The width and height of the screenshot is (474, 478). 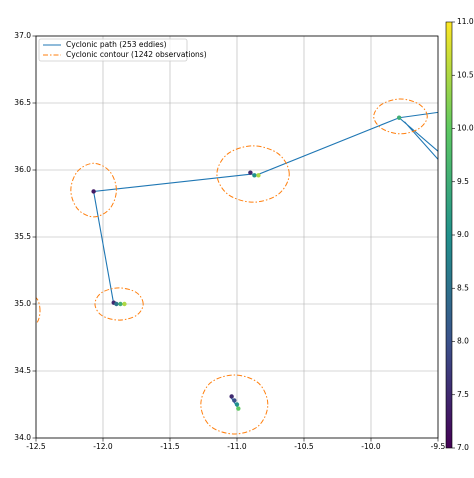 What do you see at coordinates (22, 35) in the screenshot?
I see `y-tick-label: 37.0` at bounding box center [22, 35].